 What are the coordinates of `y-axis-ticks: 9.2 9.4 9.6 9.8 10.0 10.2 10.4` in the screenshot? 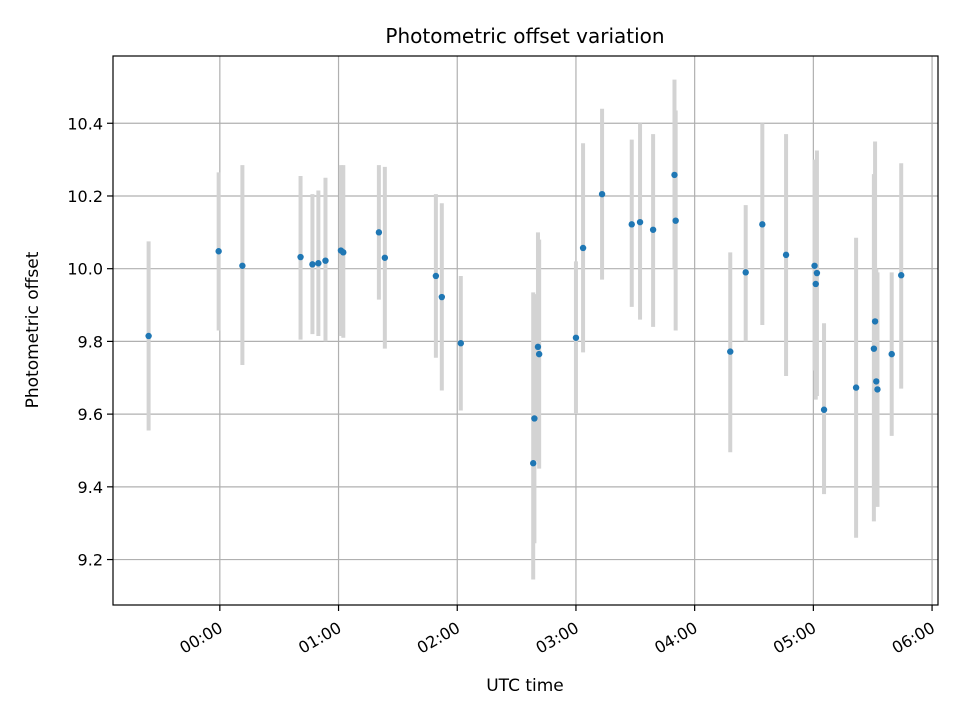 It's located at (90, 342).